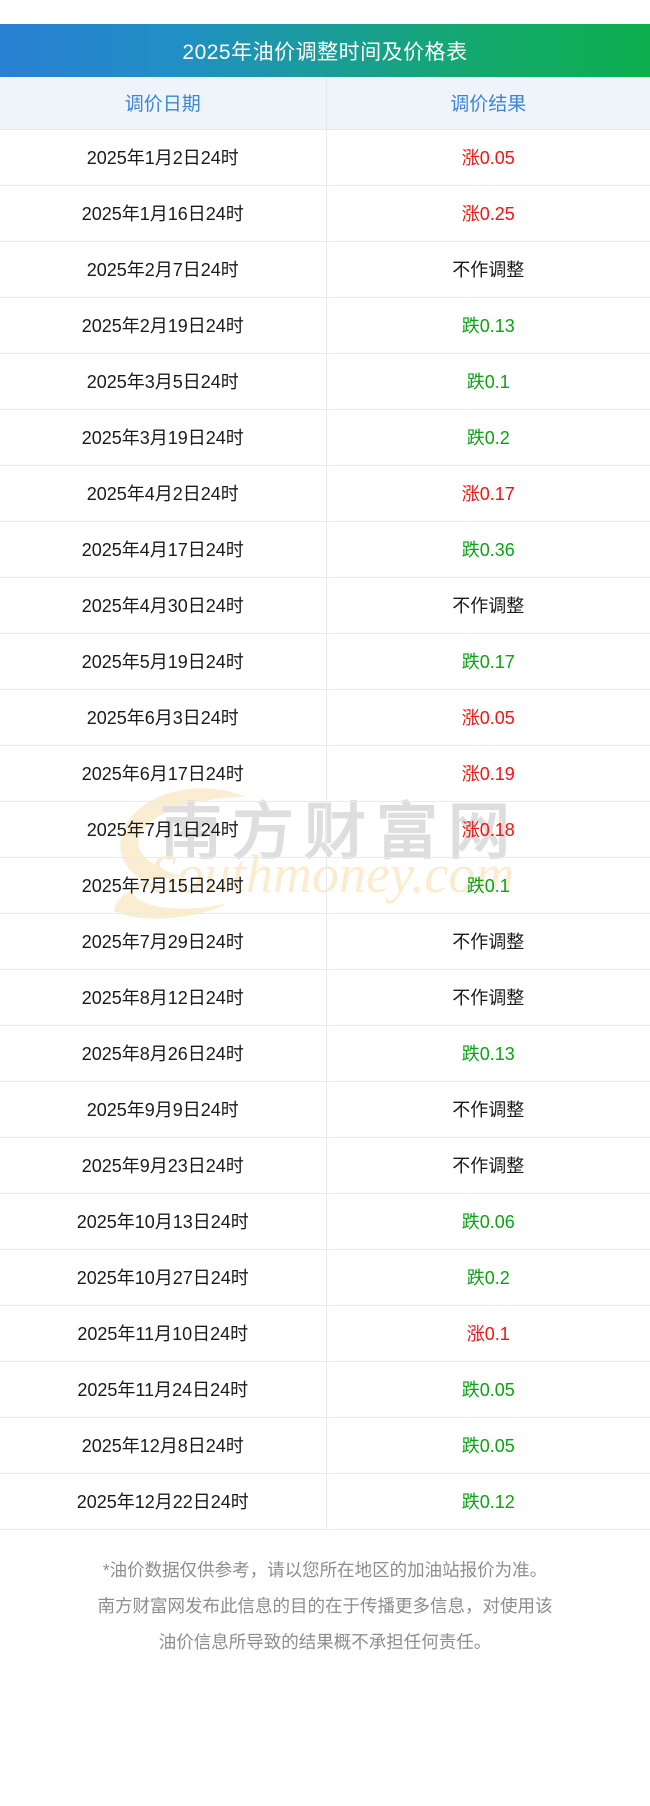  Describe the element at coordinates (163, 1221) in the screenshot. I see `cell-adjustment-date: 2025年10月13日24时` at that location.